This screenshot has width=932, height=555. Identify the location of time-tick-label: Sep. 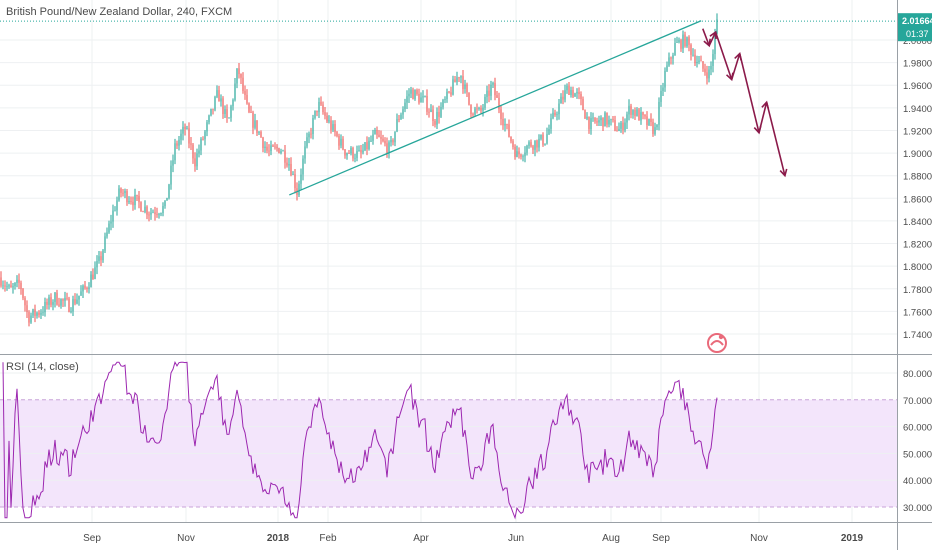
(661, 538).